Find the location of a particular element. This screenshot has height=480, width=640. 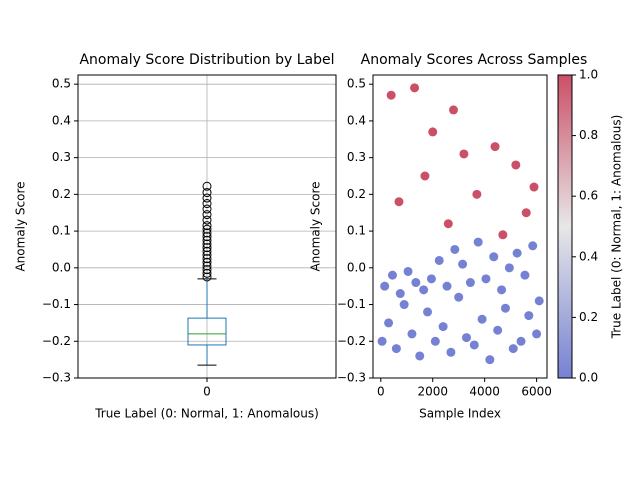

x-tick-label: 4000 is located at coordinates (484, 392).